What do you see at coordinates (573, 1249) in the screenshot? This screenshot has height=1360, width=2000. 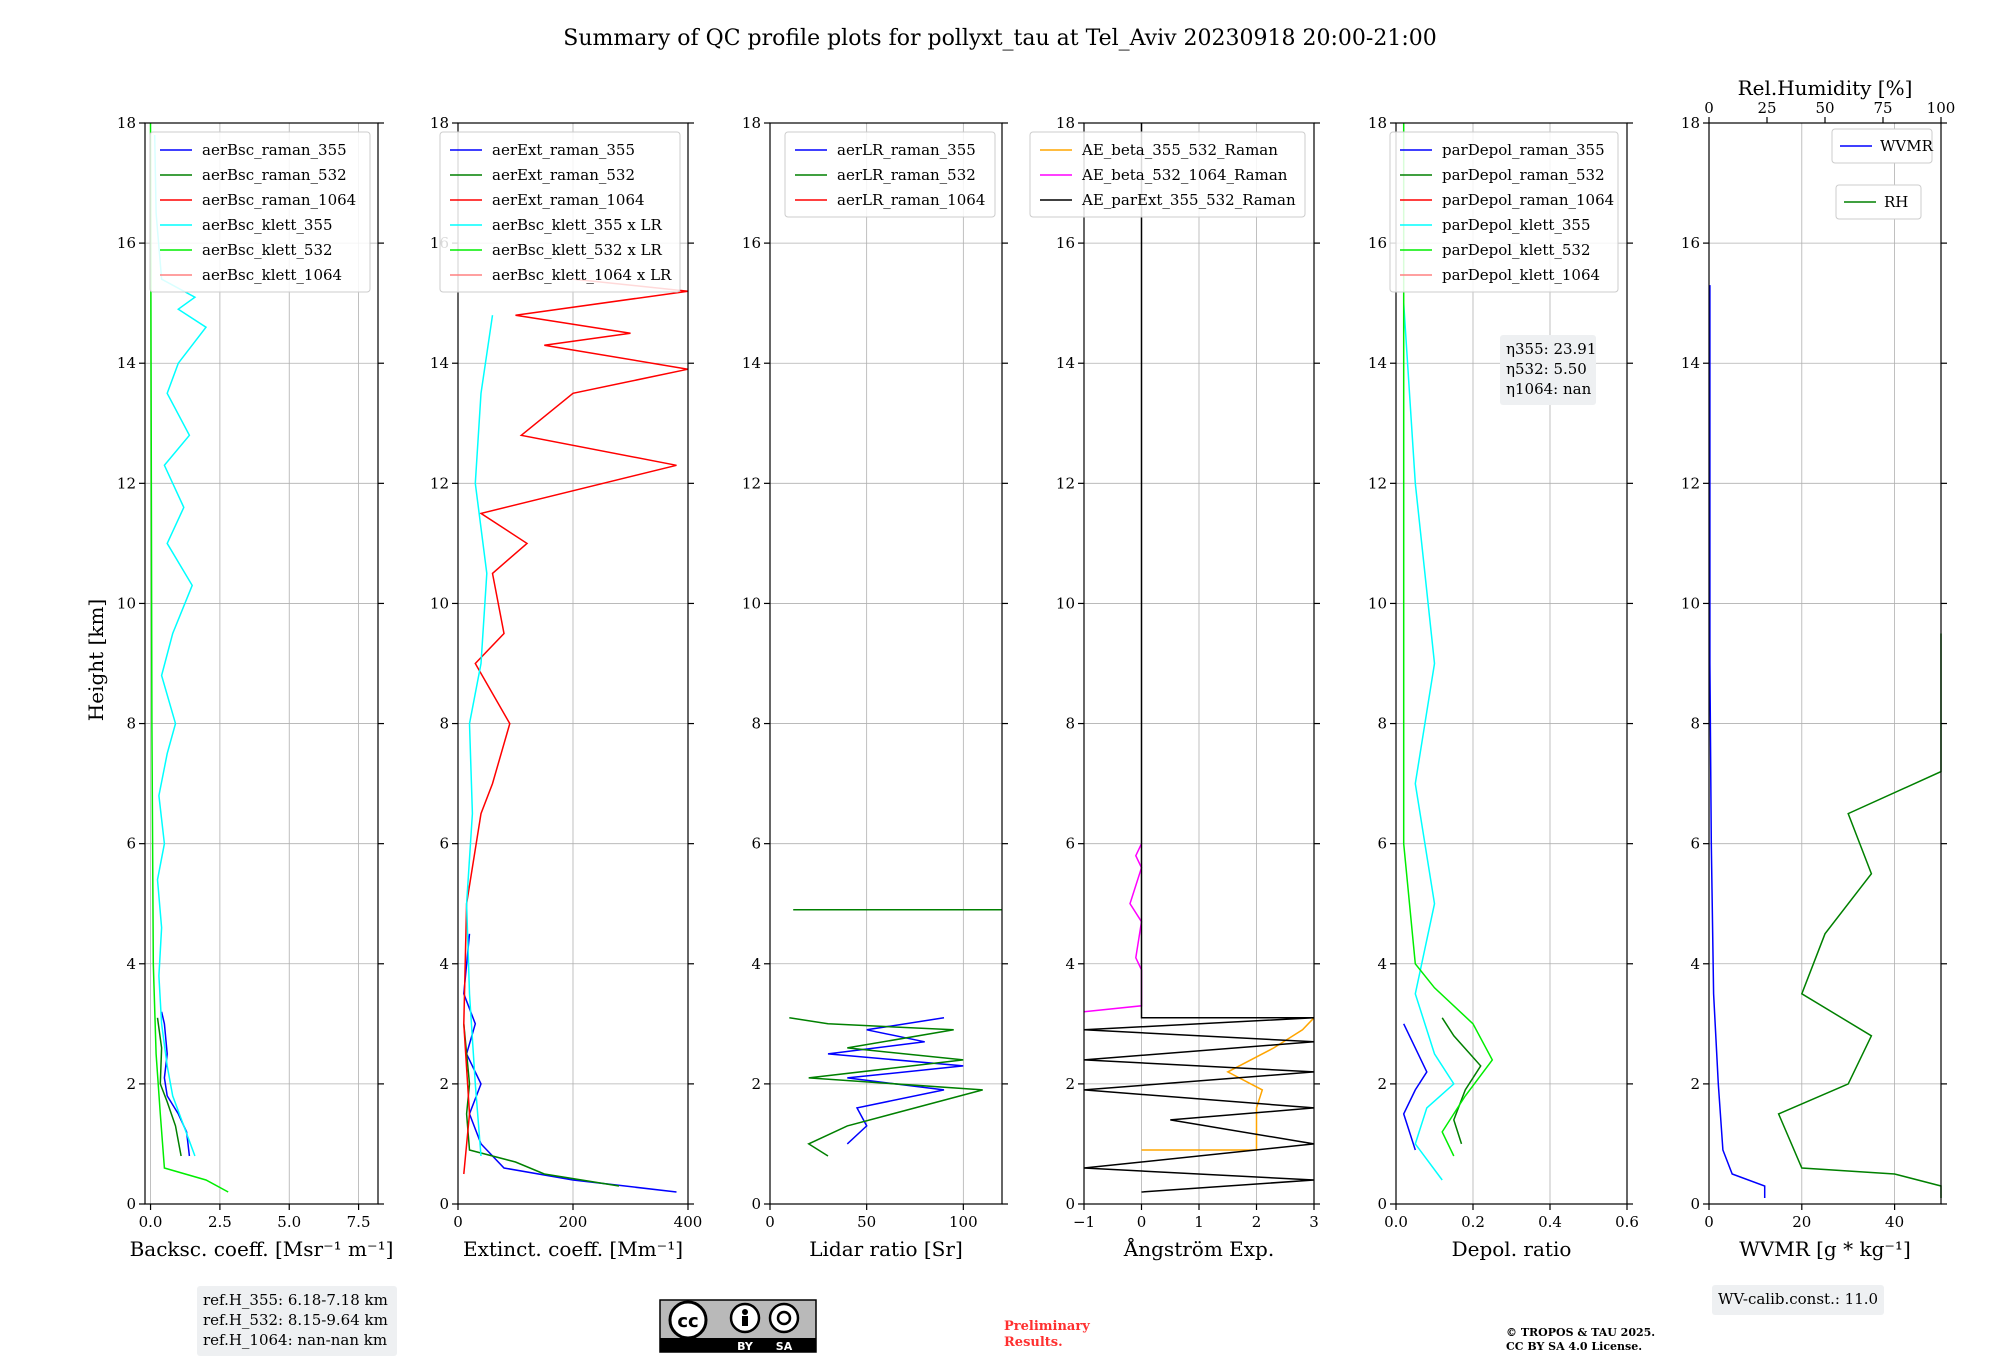 I see `x-axis-label: Extinct. coeff. [Mm⁻¹]` at bounding box center [573, 1249].